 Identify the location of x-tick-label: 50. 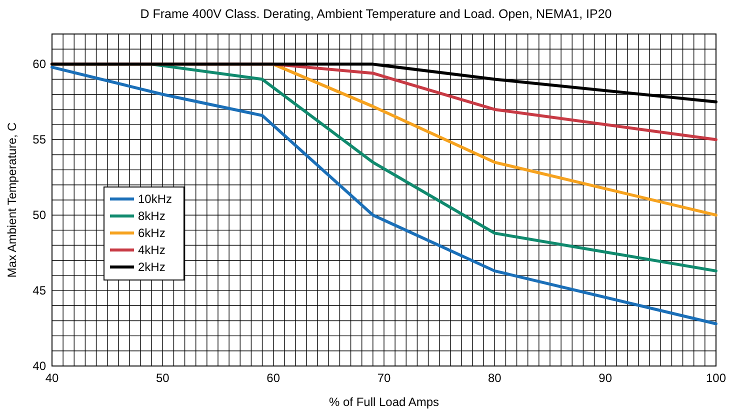
(163, 378).